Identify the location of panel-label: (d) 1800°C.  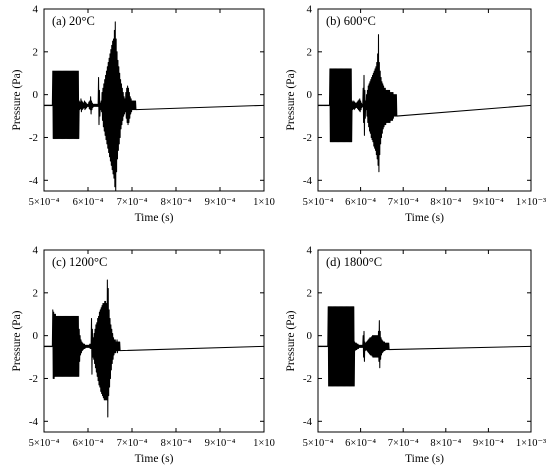
(354, 262).